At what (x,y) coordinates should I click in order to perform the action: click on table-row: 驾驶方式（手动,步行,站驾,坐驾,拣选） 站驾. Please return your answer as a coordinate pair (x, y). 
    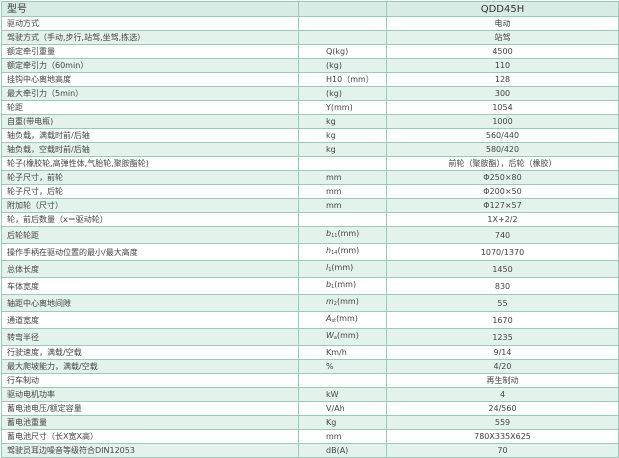
    Looking at the image, I should click on (310, 37).